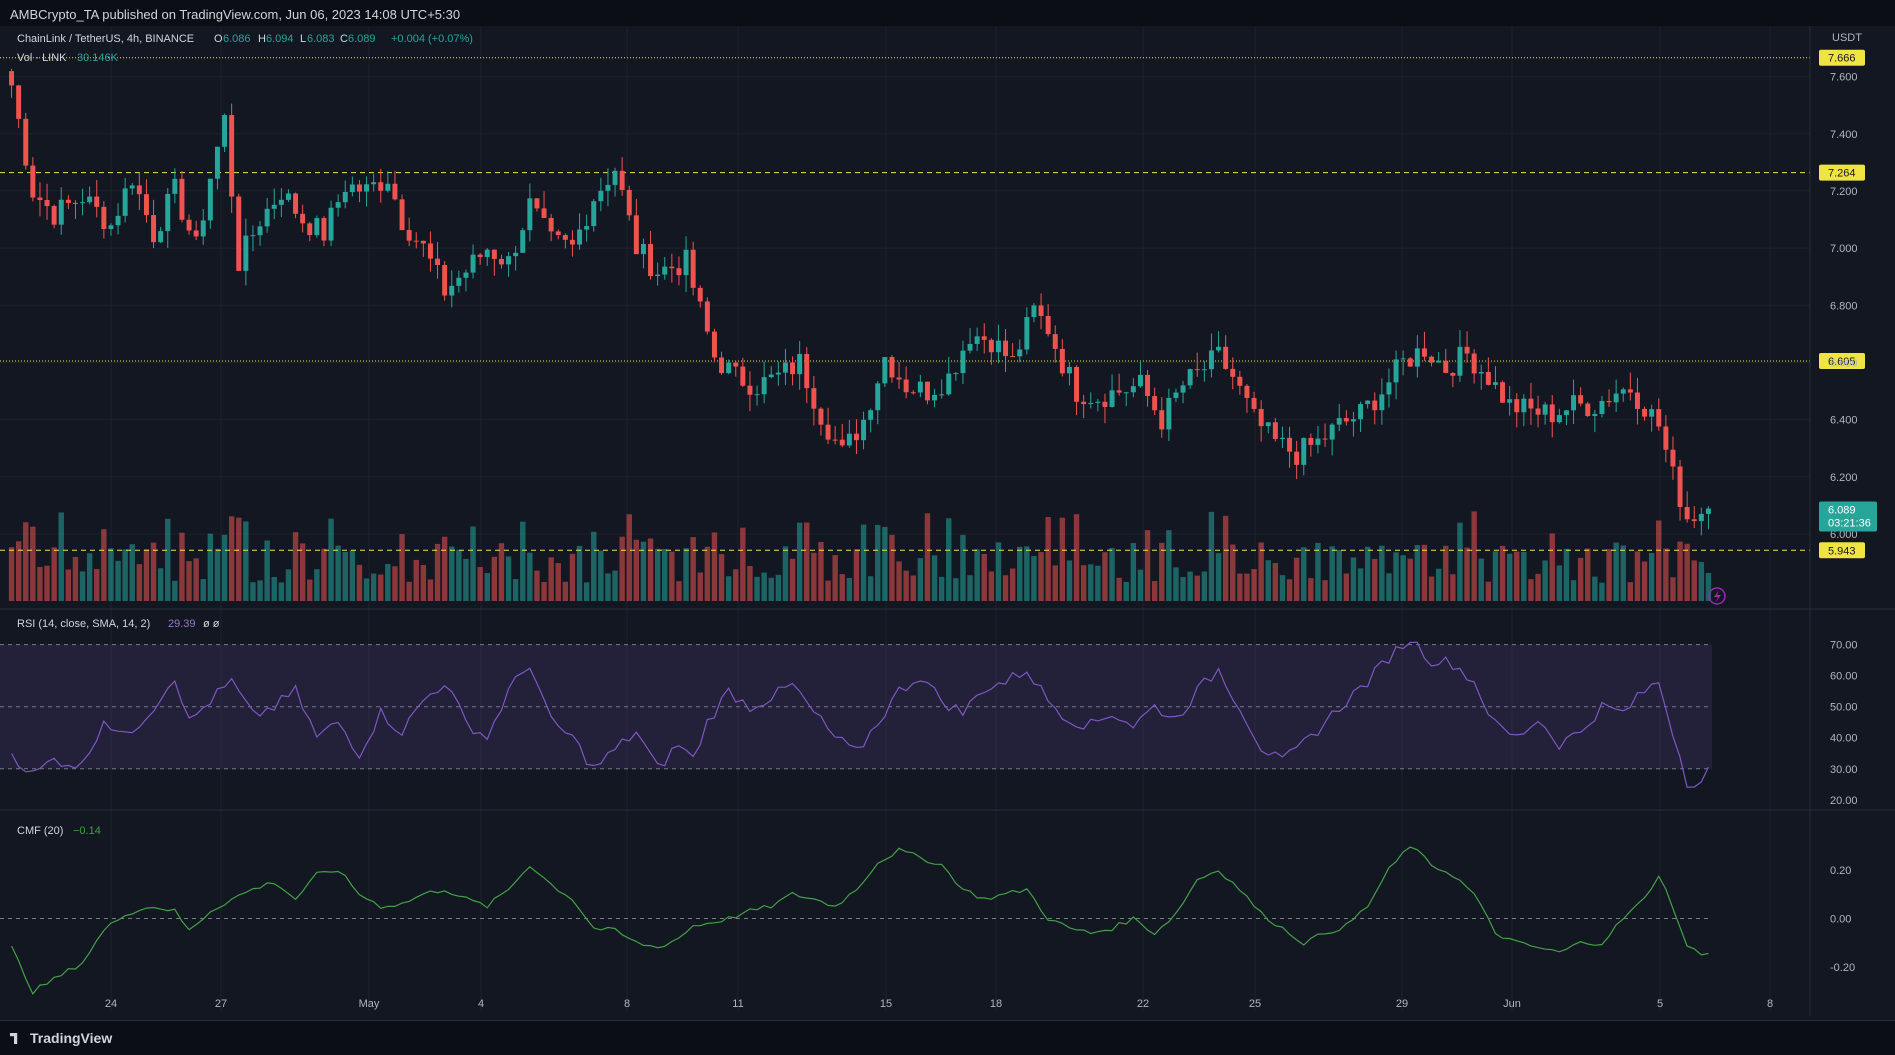 The image size is (1895, 1055). Describe the element at coordinates (61, 1038) in the screenshot. I see `tradingview-logo: TradingView` at that location.